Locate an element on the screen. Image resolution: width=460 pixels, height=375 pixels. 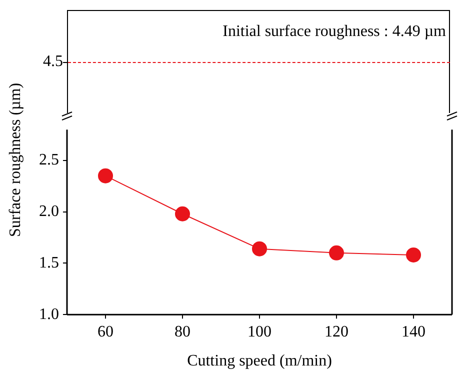
y-axis-title: Surface roughness (µm) is located at coordinates (16, 160).